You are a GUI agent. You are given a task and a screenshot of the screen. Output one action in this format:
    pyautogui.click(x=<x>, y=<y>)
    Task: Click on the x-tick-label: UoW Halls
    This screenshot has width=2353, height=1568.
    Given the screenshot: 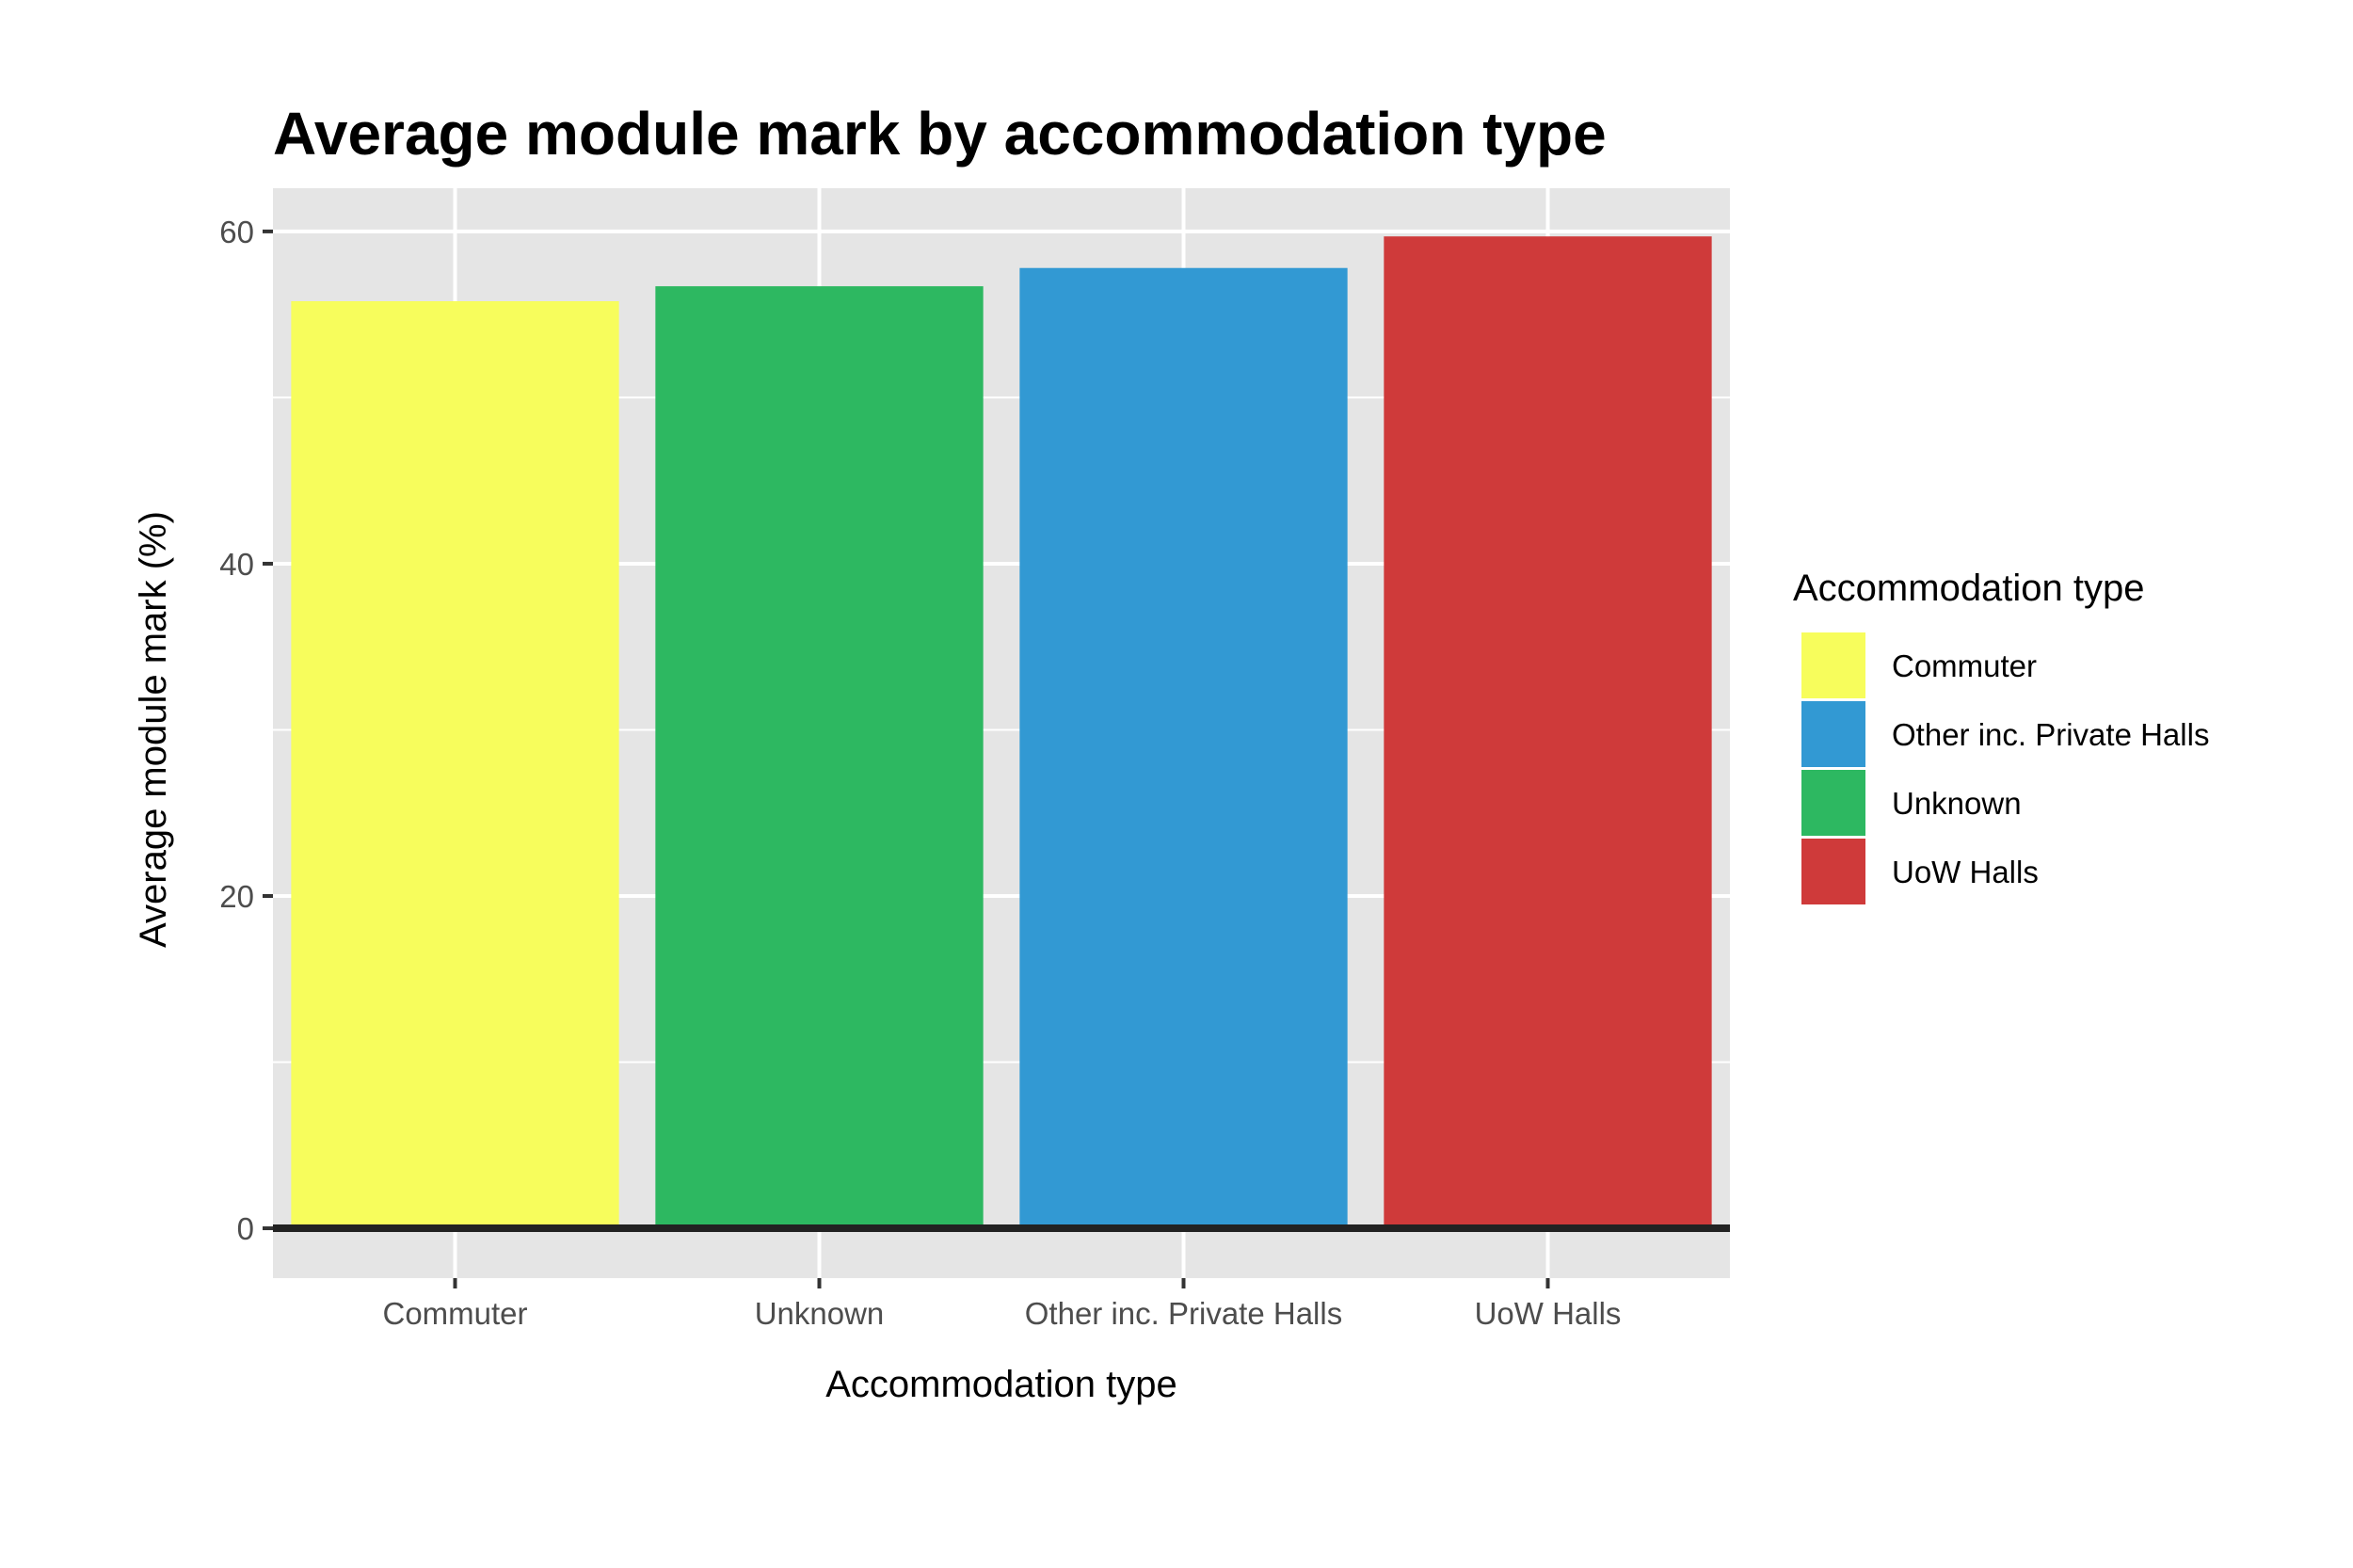 What is the action you would take?
    pyautogui.click(x=1548, y=1313)
    